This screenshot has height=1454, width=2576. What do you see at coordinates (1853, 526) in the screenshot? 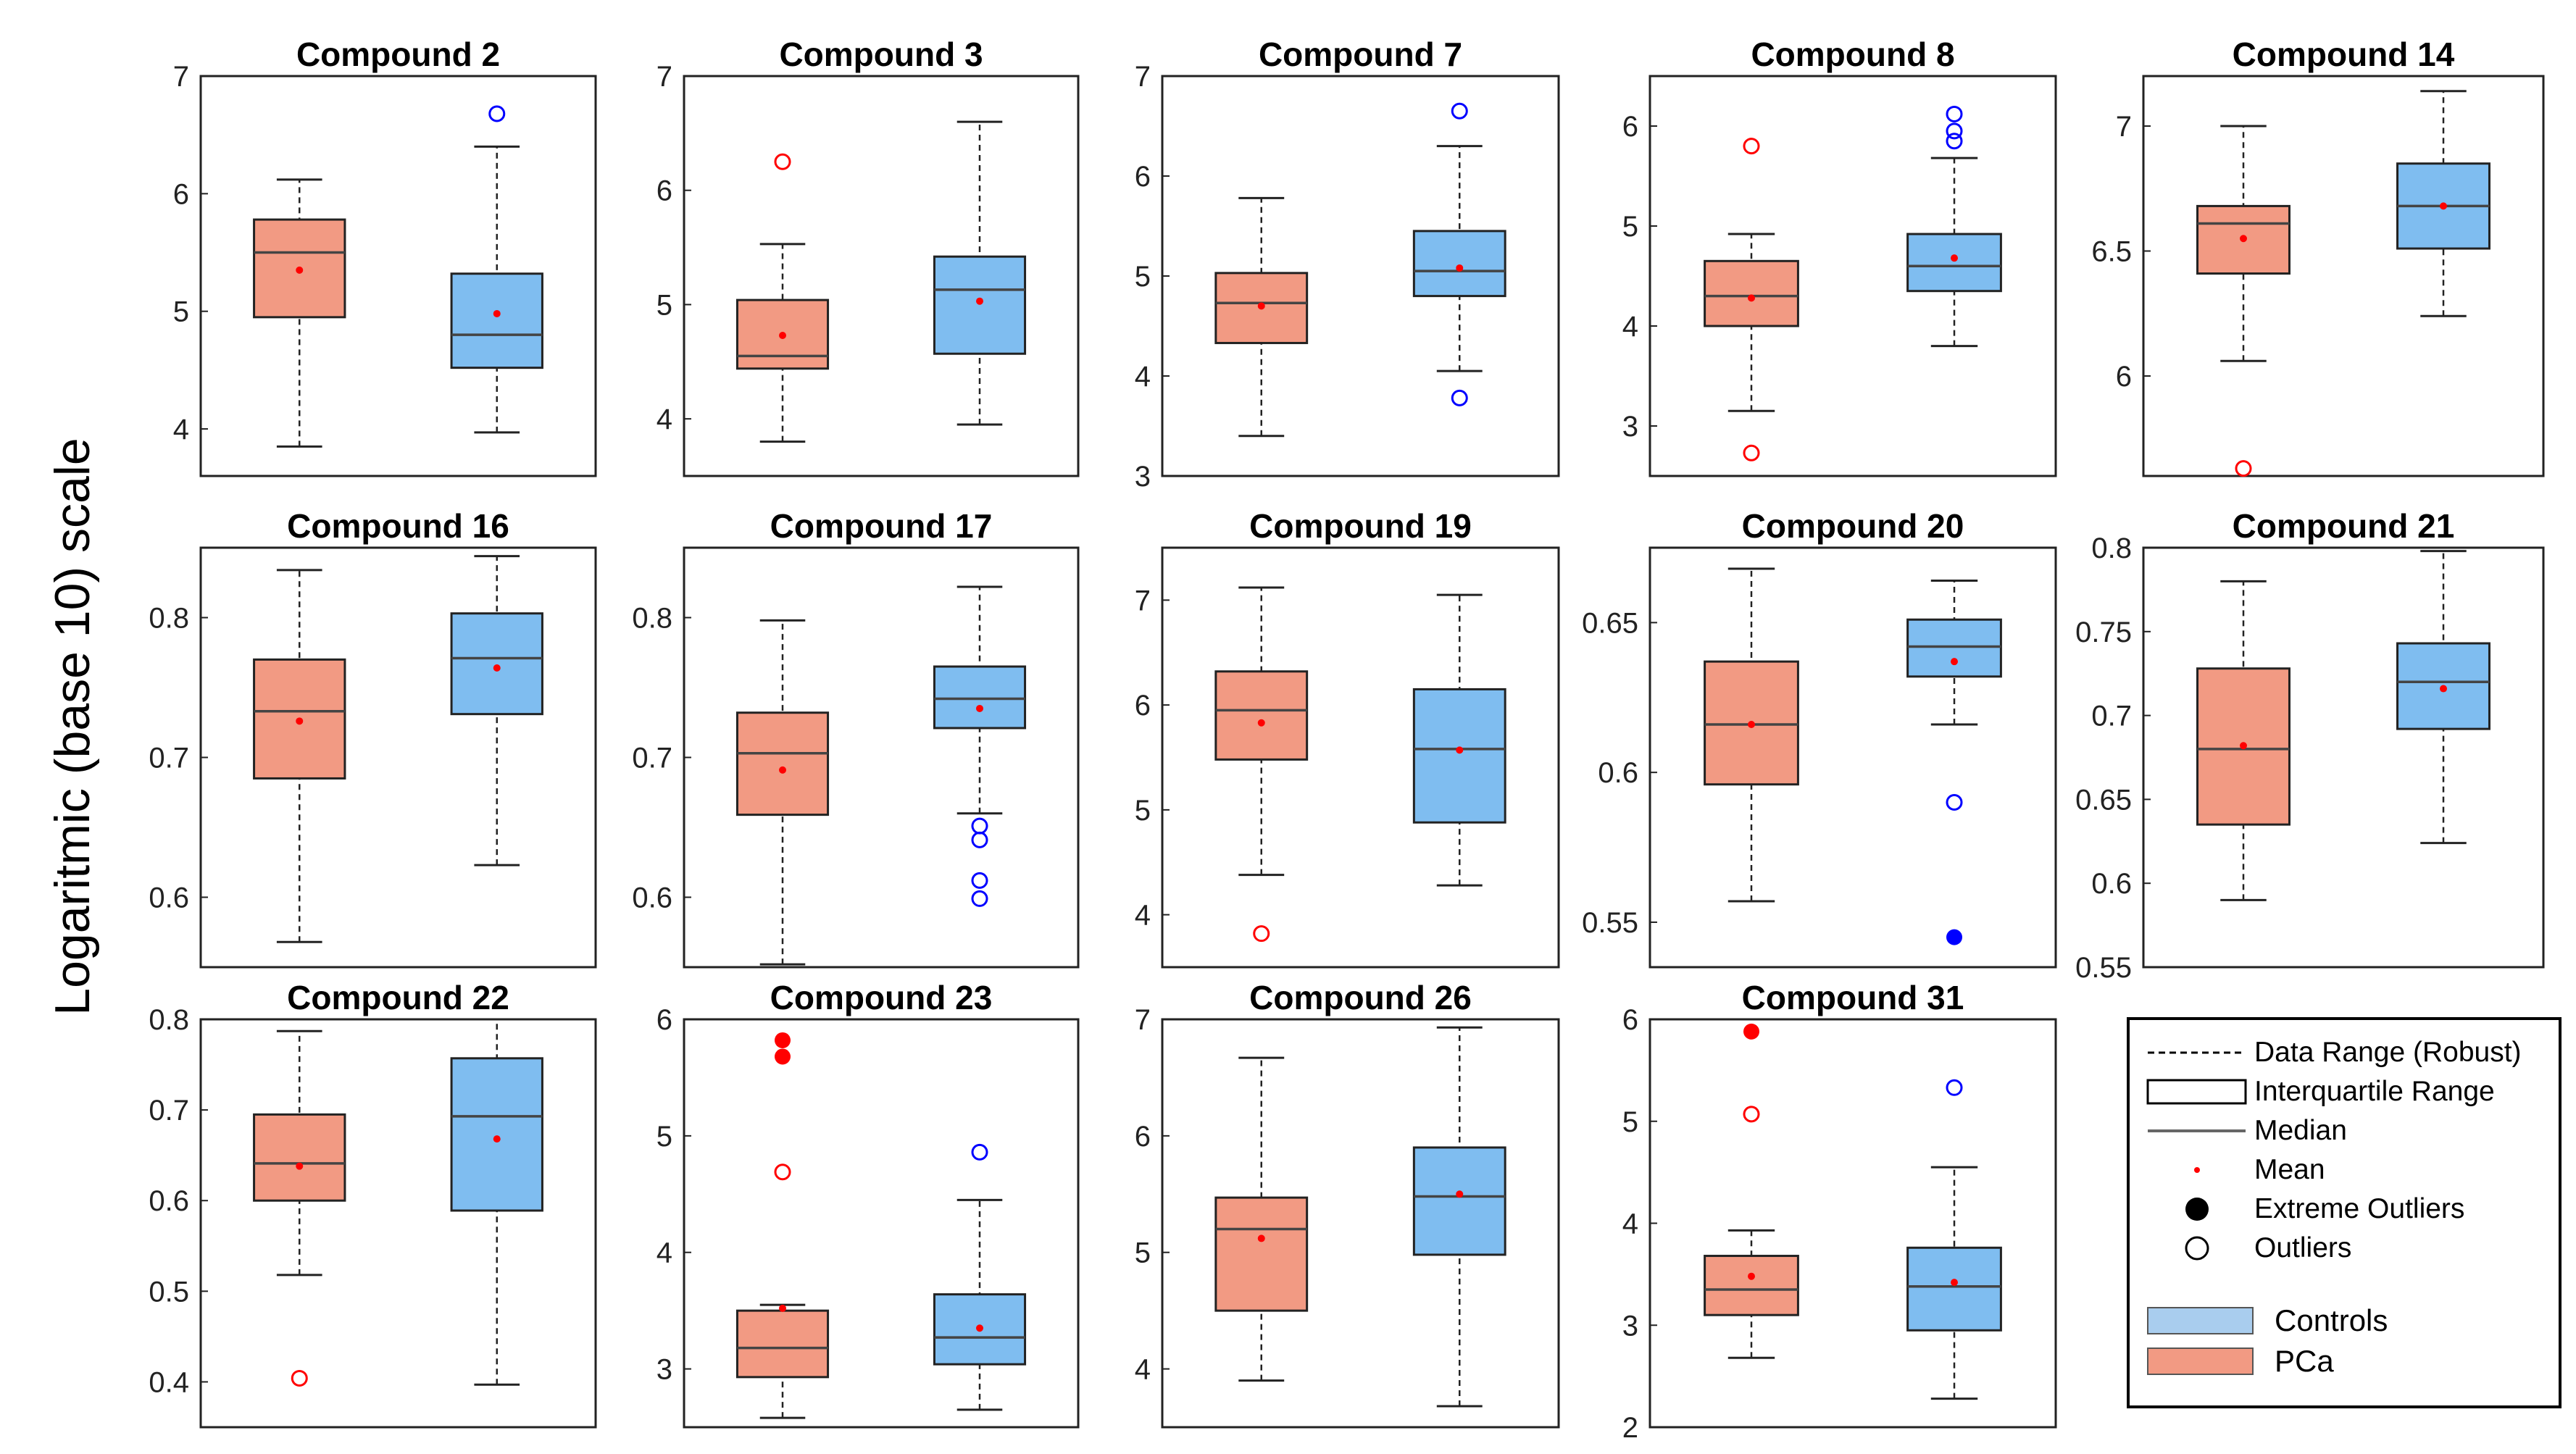
I see `chart-title: Compound 20` at bounding box center [1853, 526].